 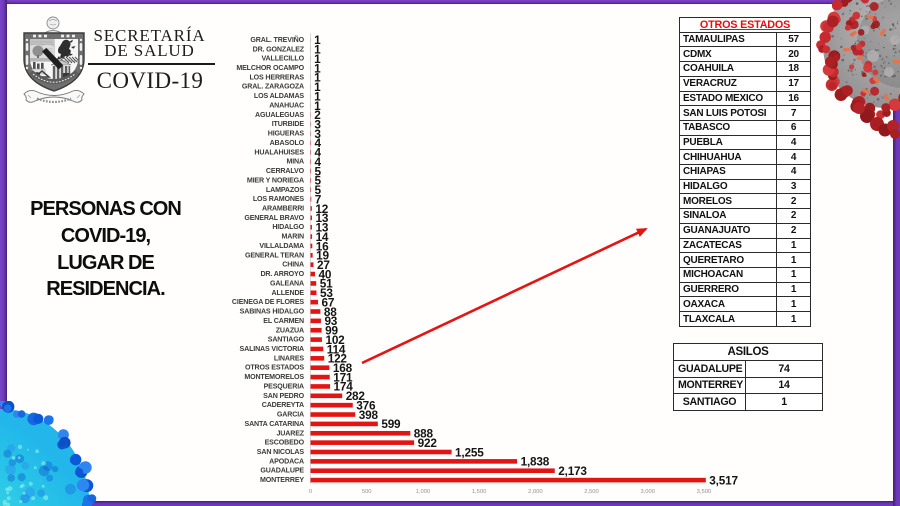 I want to click on svg-text: HUALAHUISES, so click(x=279, y=152).